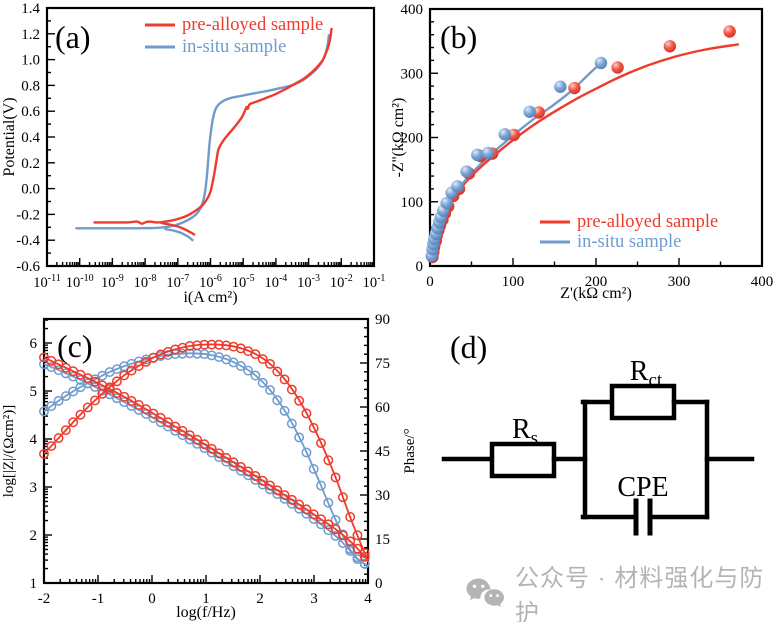  I want to click on y-axis-label: Potential(V), so click(9, 136).